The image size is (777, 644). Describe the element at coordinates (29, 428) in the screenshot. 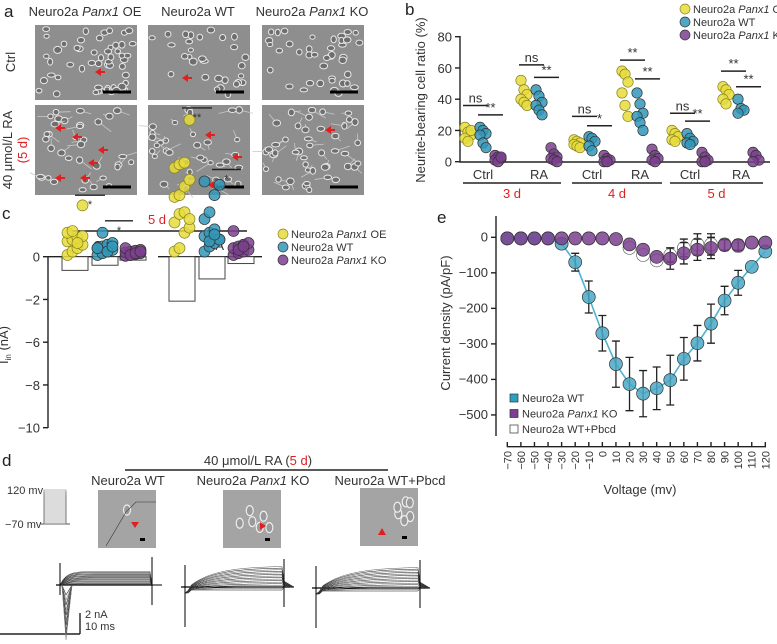

I see `y-tick-label: −10` at that location.